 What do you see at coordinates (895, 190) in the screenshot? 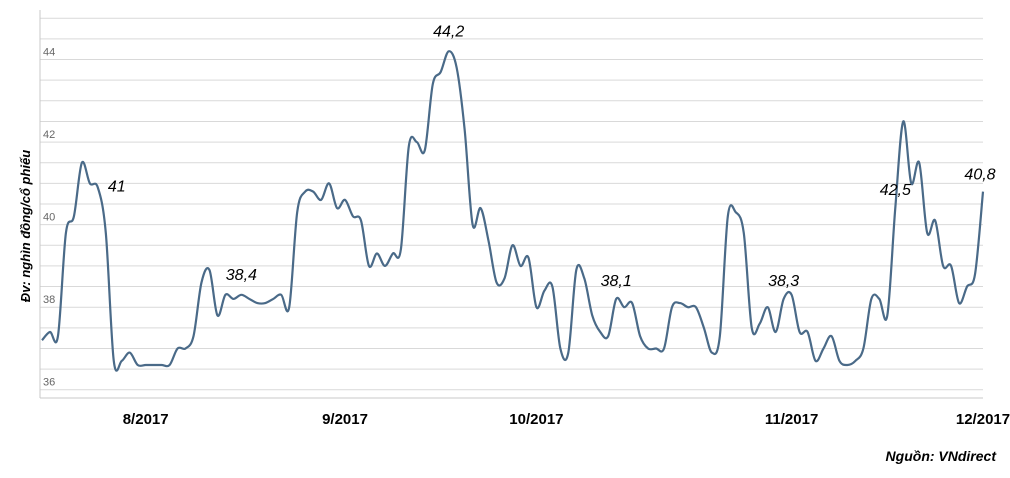
I see `data-label: 42,5` at bounding box center [895, 190].